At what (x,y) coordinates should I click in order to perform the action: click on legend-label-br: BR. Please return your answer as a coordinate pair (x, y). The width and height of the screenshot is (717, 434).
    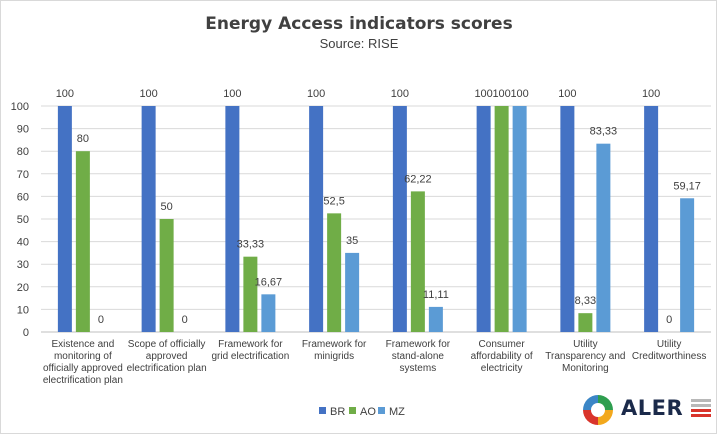
    Looking at the image, I should click on (337, 412).